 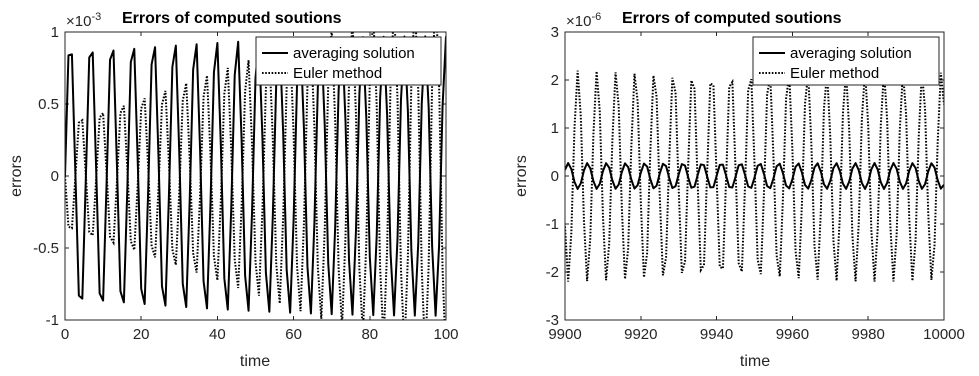 I want to click on chart-right-y-exponent: ×10⁻⁶, so click(x=583, y=20).